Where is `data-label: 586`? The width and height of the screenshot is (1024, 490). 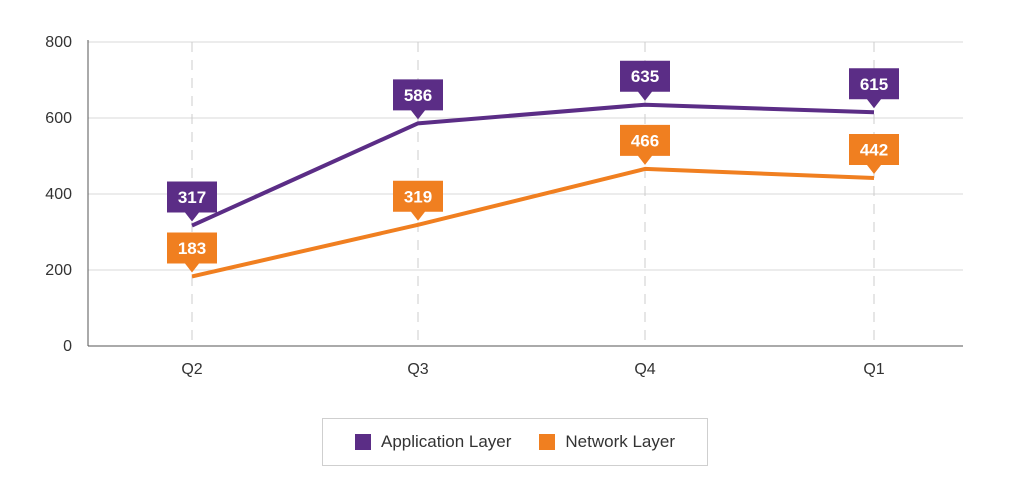 data-label: 586 is located at coordinates (418, 99).